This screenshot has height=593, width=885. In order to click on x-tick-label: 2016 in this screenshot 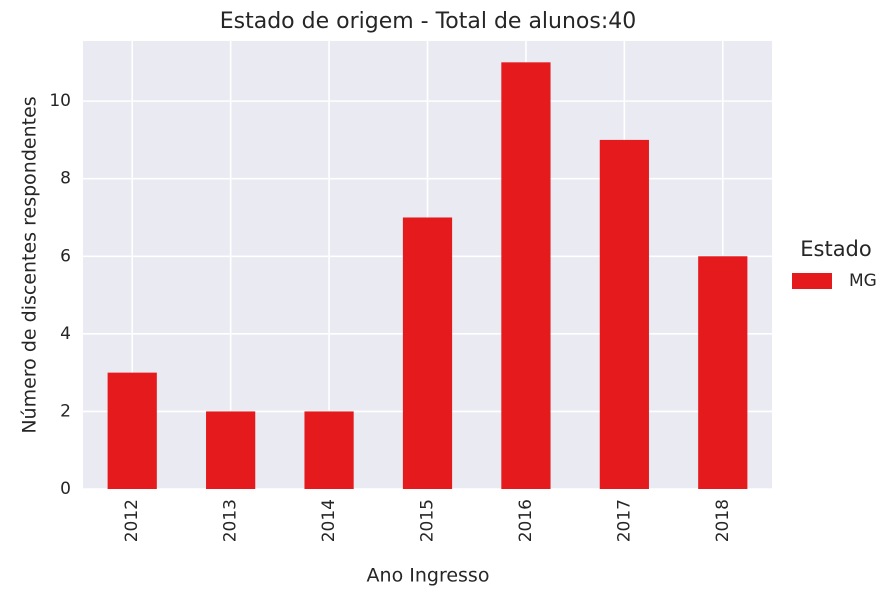, I will do `click(526, 520)`.